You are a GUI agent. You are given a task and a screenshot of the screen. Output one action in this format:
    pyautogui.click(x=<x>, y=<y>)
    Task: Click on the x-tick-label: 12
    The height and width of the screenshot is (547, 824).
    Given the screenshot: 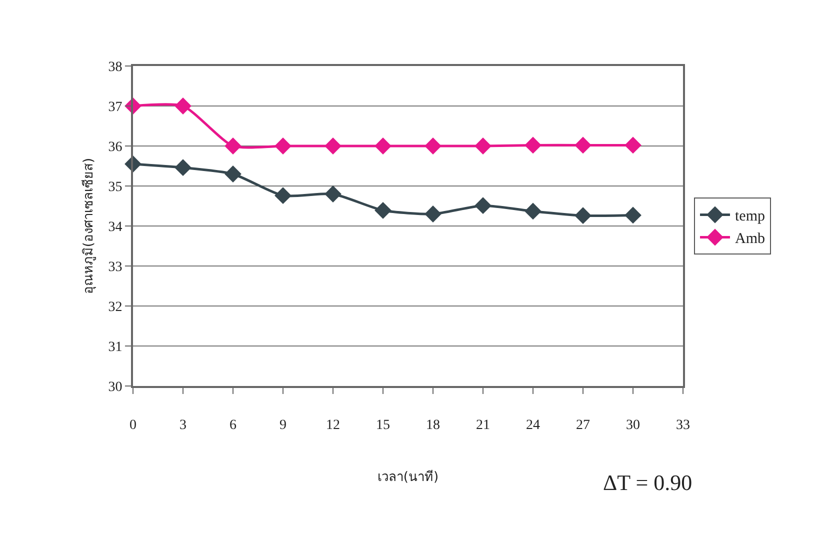 What is the action you would take?
    pyautogui.click(x=333, y=425)
    